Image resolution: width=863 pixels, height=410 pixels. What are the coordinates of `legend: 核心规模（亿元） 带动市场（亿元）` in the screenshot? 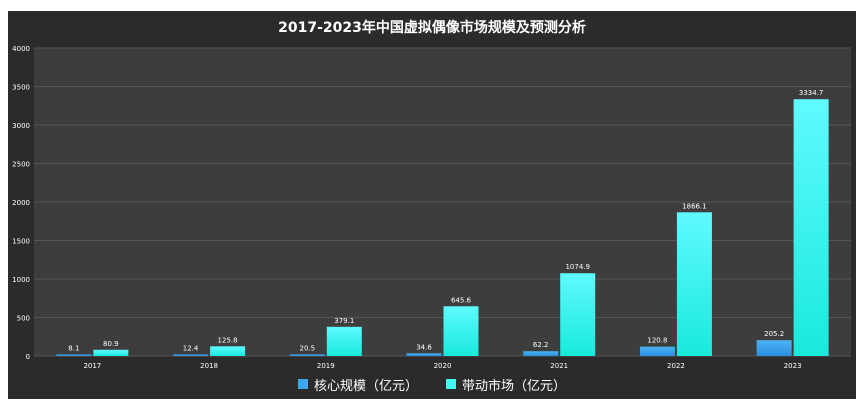 It's located at (432, 384).